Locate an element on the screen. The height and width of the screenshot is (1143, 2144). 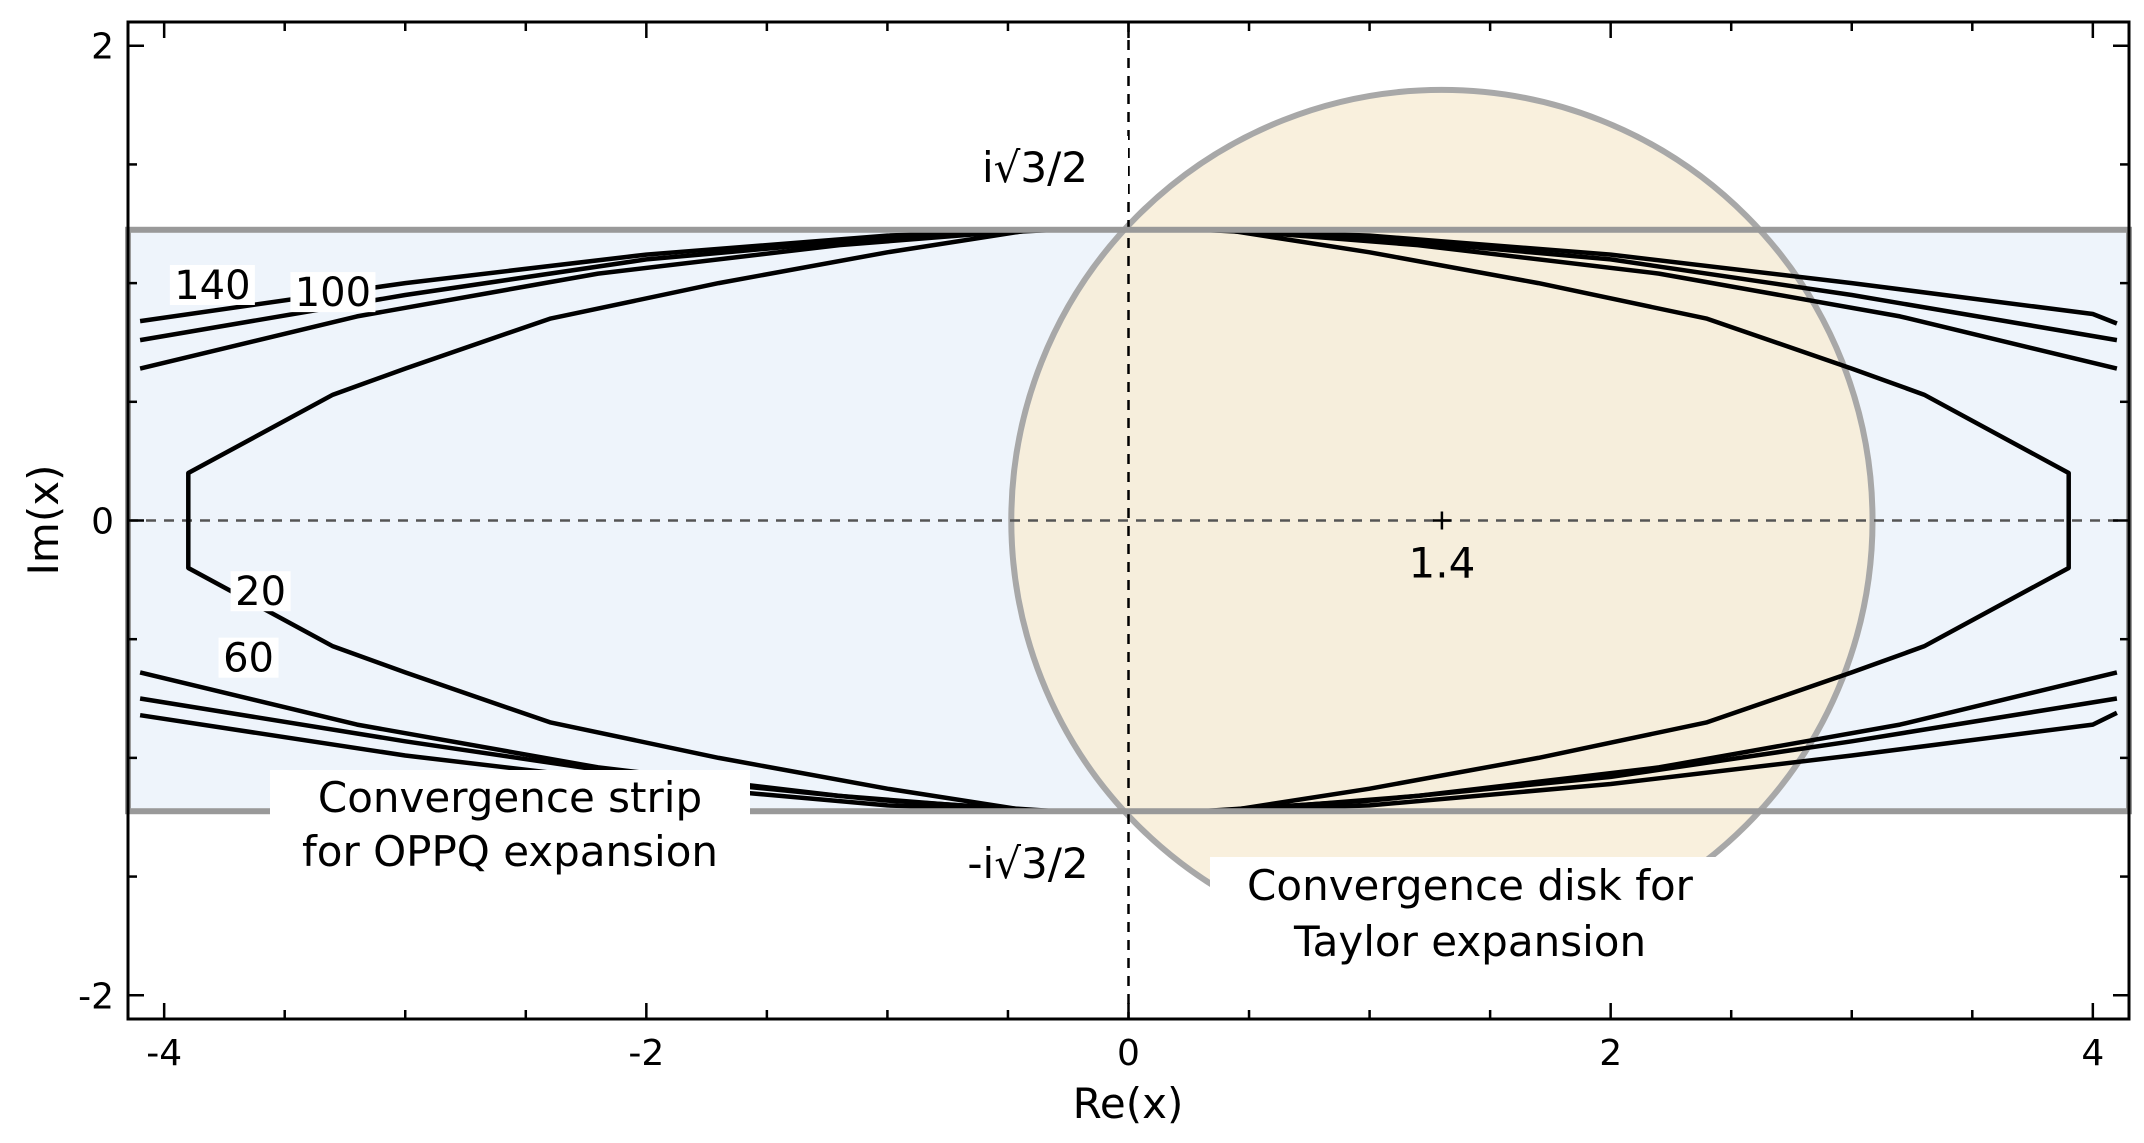
x-axis-title: Re(x) is located at coordinates (1128, 1103).